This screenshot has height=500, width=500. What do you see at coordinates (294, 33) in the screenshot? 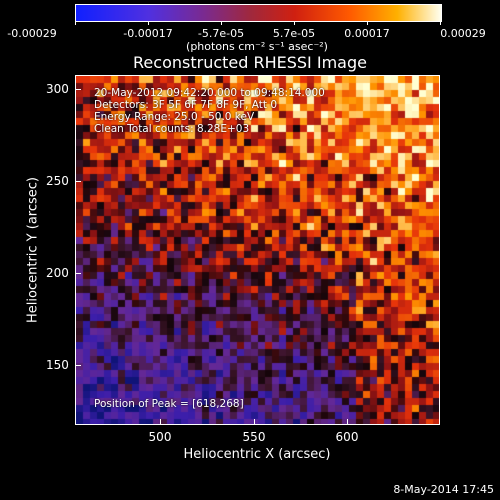
I see `colorbar-tick-label: 5.7e-05` at bounding box center [294, 33].